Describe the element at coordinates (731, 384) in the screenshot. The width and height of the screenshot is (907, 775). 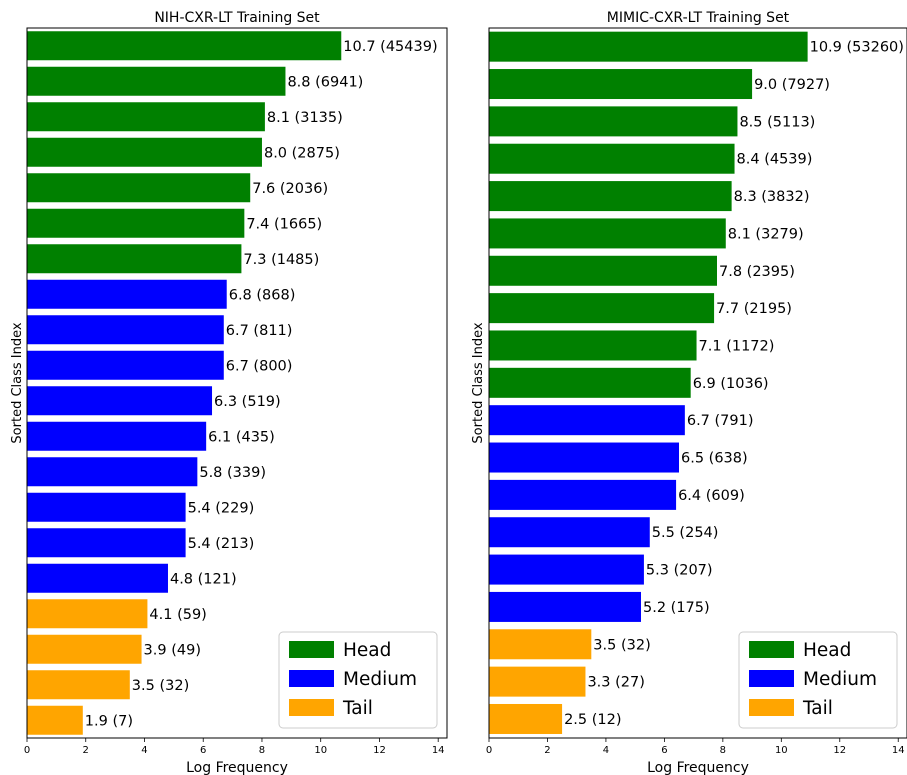
I see `bar-value-label: 6.9 (1036)` at that location.